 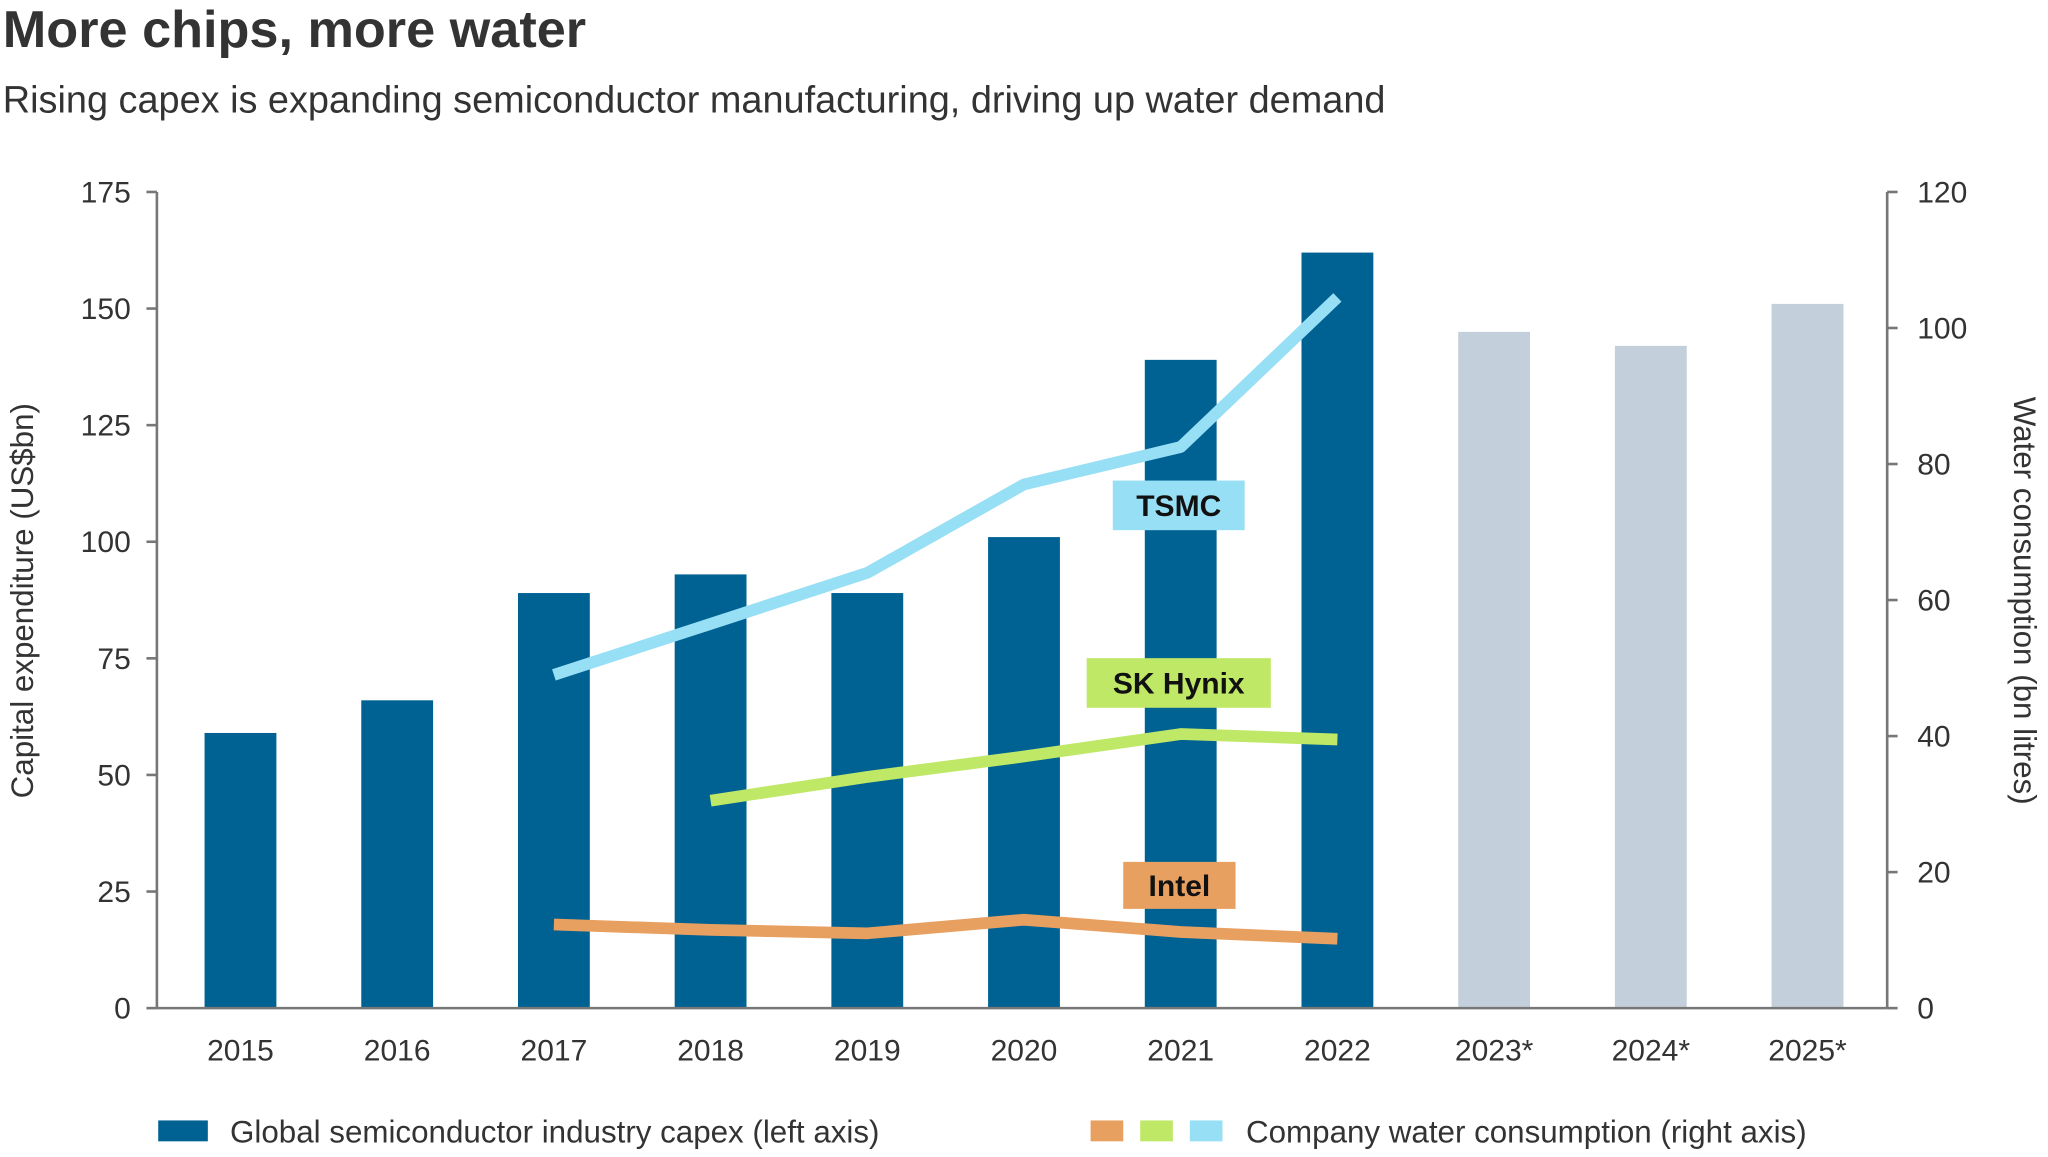 What do you see at coordinates (22, 600) in the screenshot?
I see `y-axis-label: Capital expenditure (US$bn)` at bounding box center [22, 600].